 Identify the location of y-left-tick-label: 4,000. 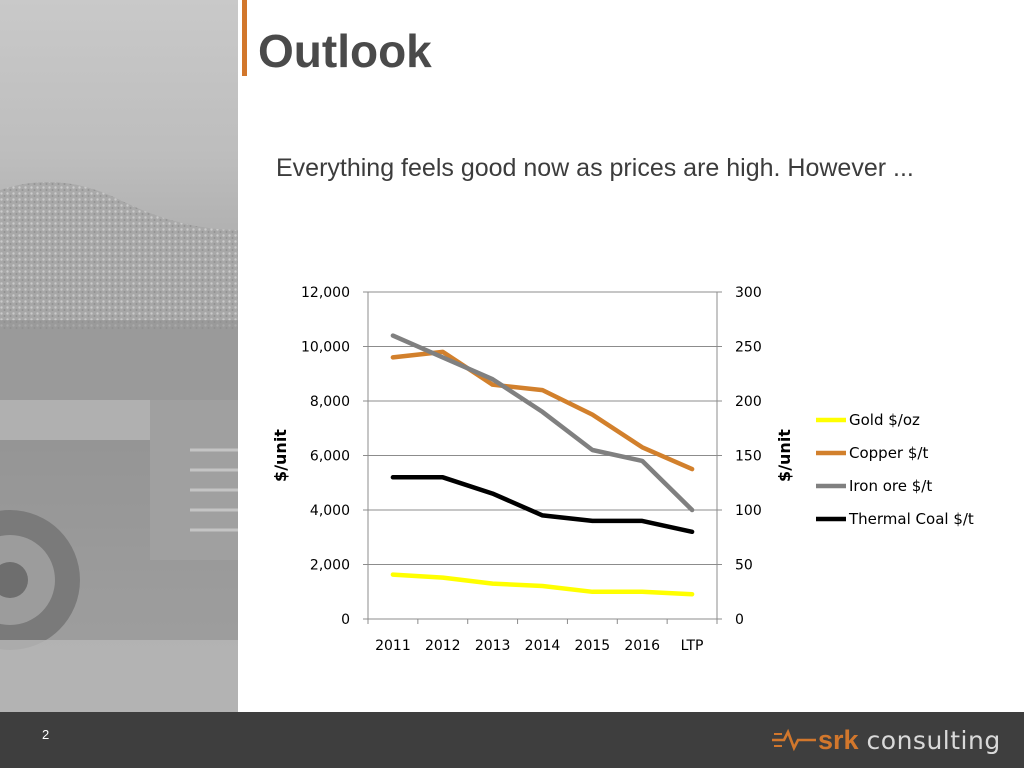
(330, 511).